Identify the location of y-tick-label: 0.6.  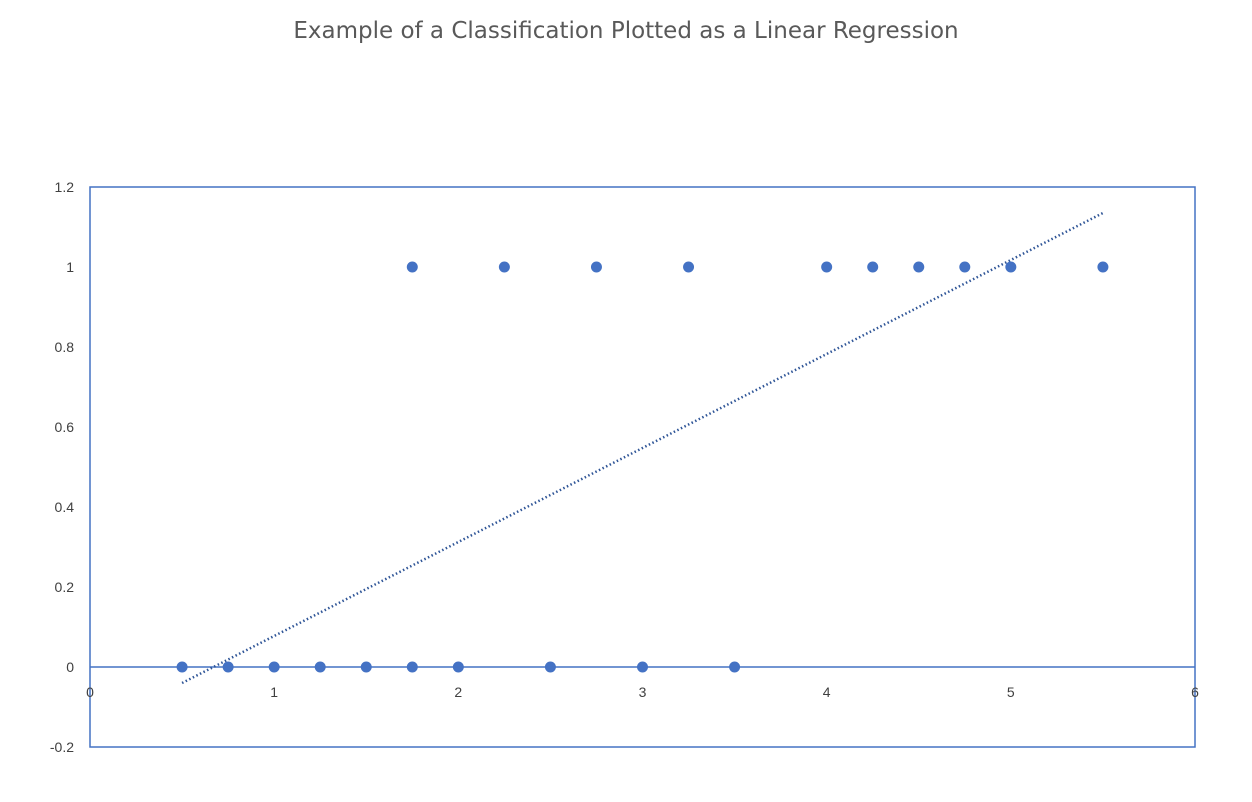
(65, 427).